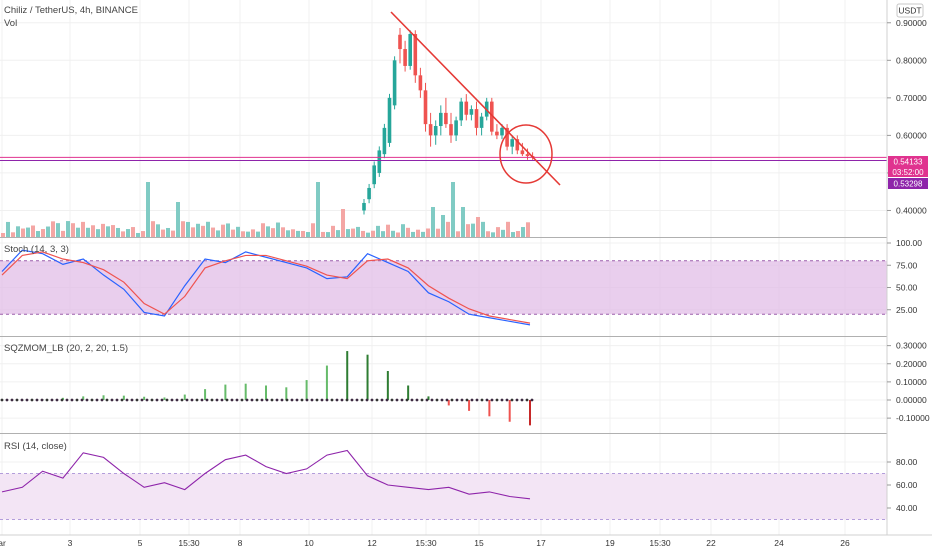  What do you see at coordinates (907, 288) in the screenshot?
I see `axis-tick-label: 50.00` at bounding box center [907, 288].